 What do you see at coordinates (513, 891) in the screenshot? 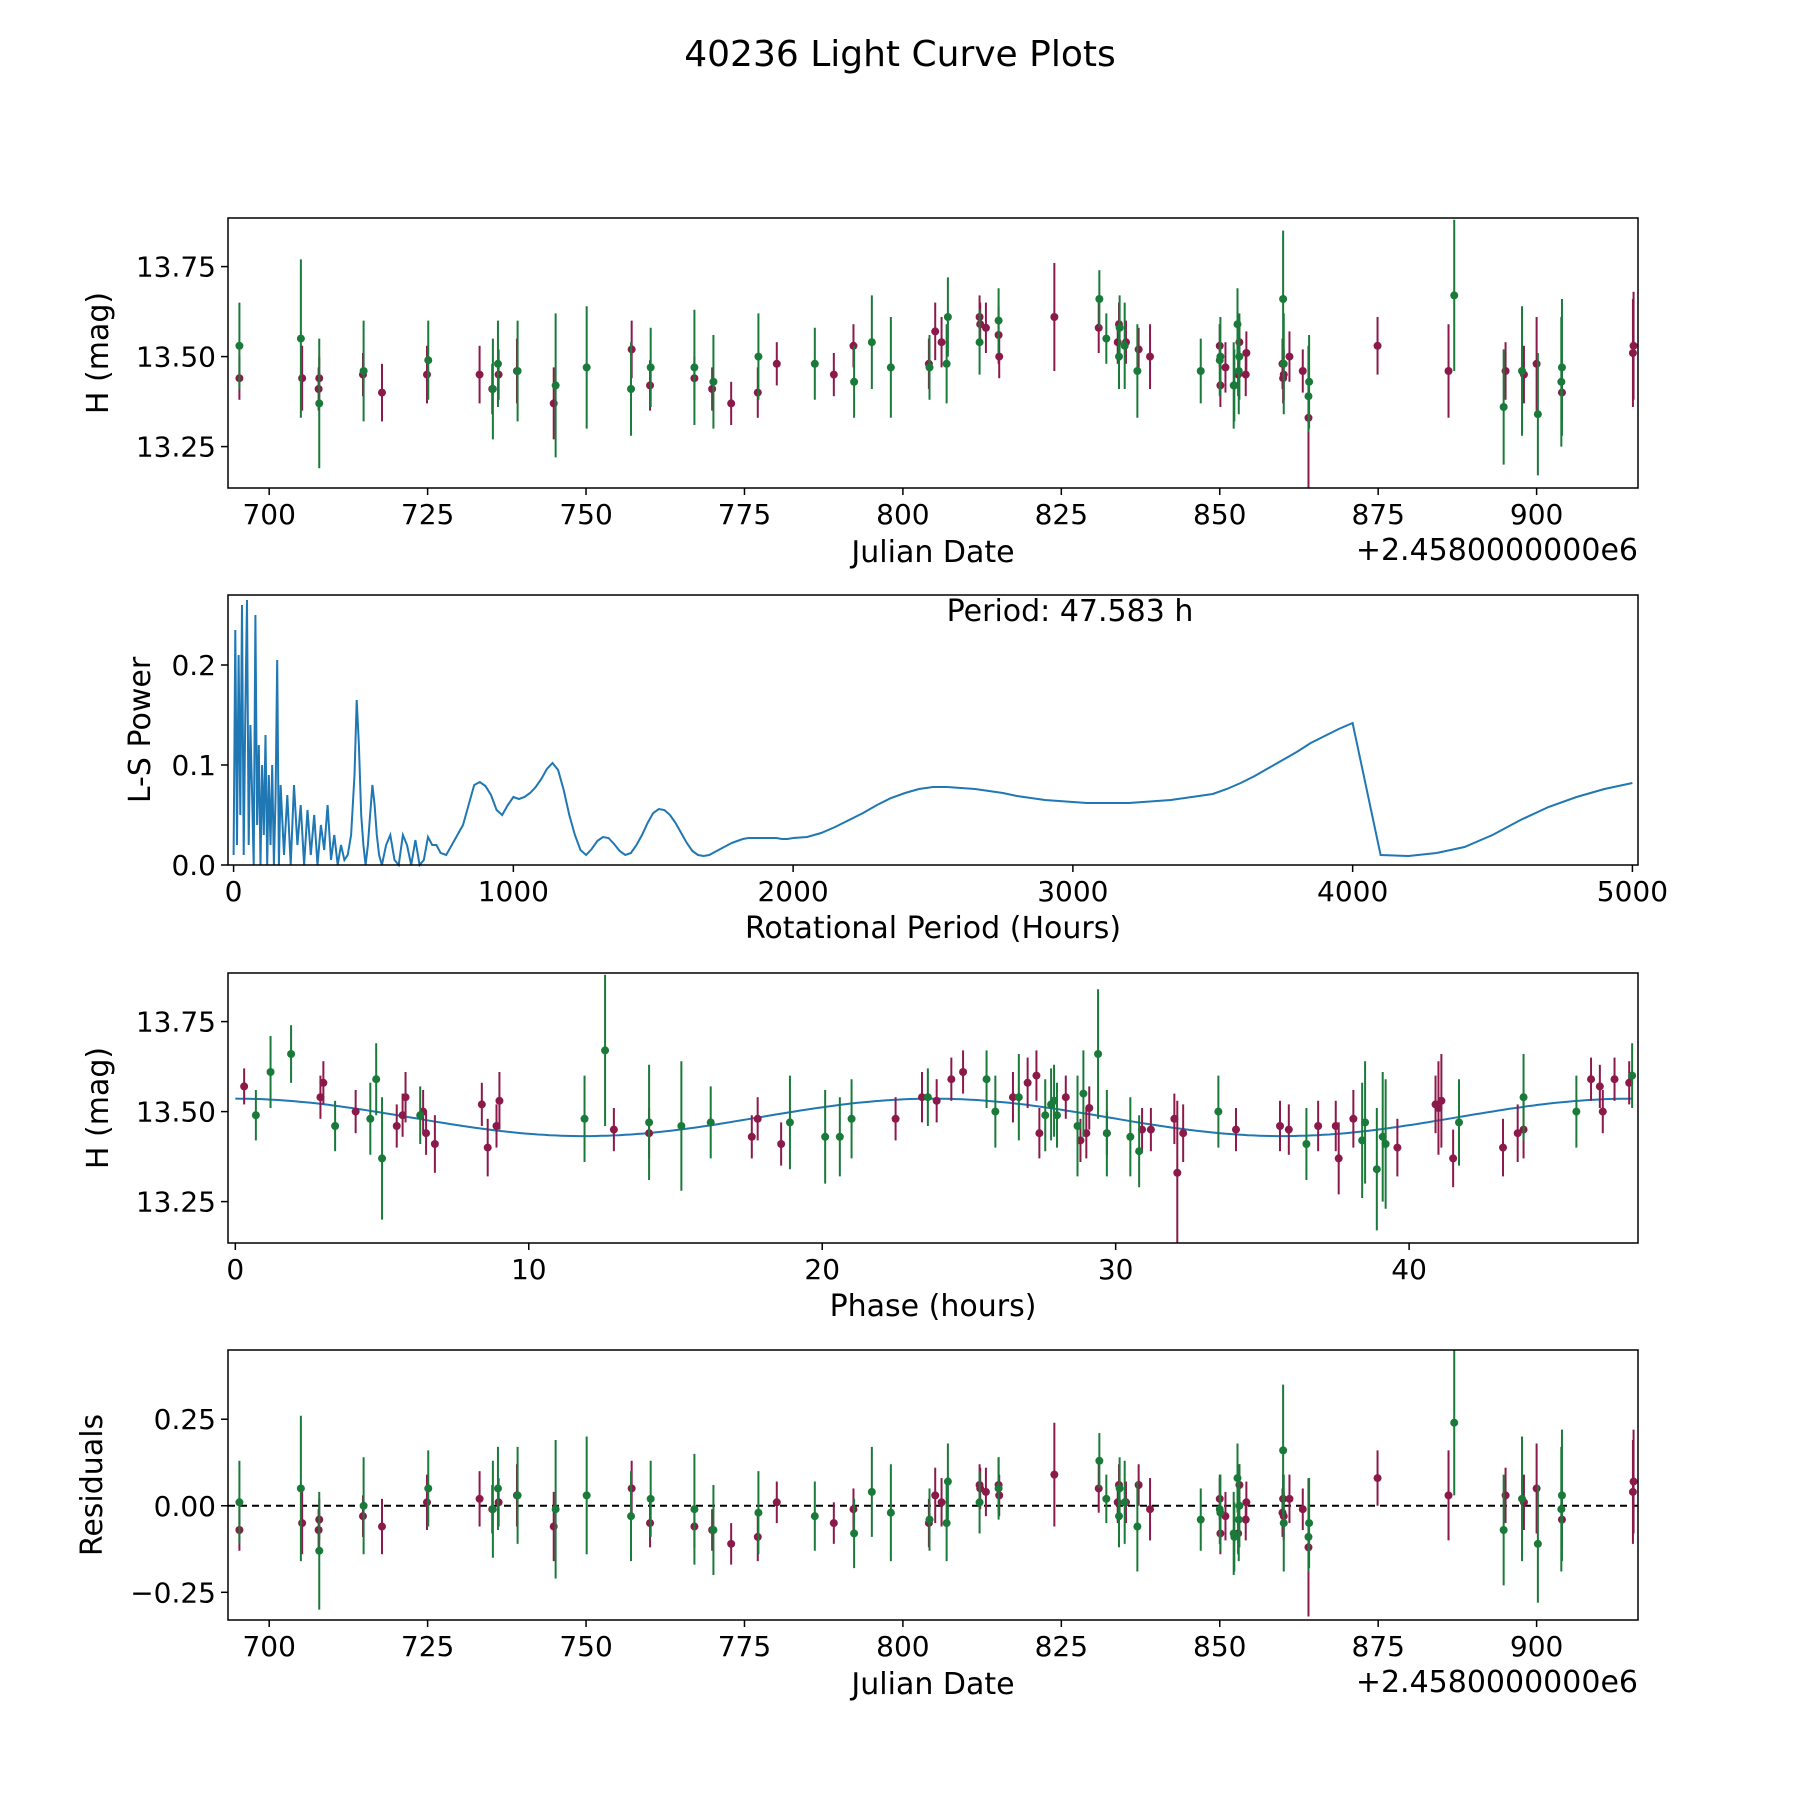
I see `x-tick-label: 1000` at bounding box center [513, 891].